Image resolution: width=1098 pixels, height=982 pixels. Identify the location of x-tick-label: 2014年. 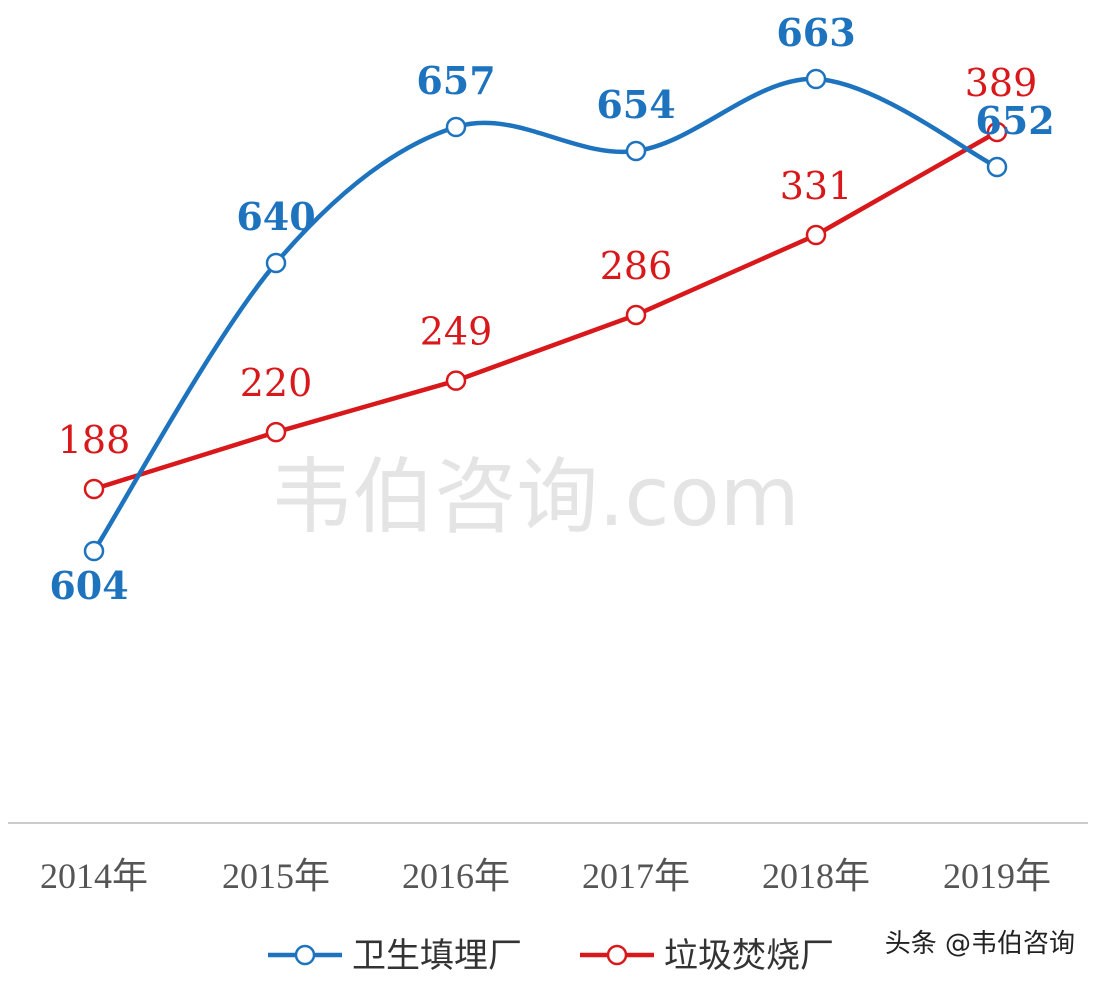
(94, 876).